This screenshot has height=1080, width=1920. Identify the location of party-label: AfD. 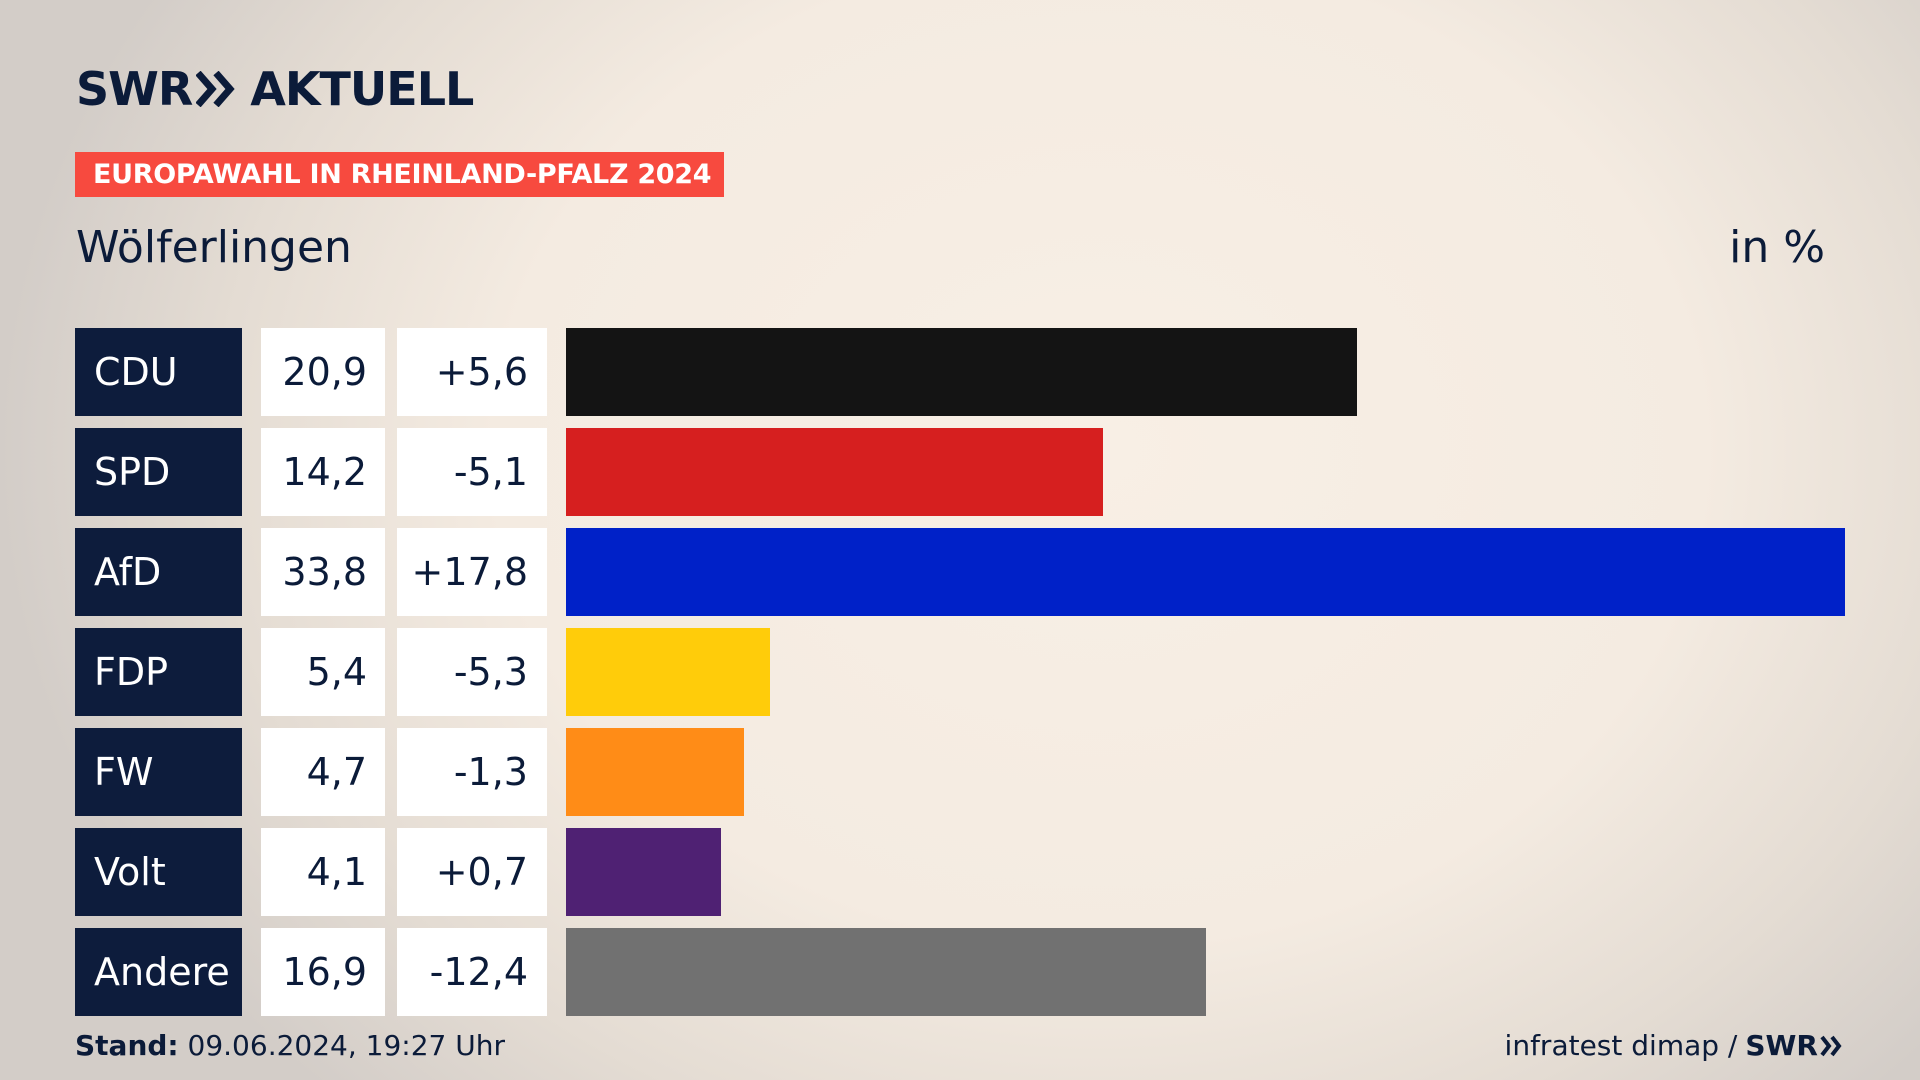
(158, 572).